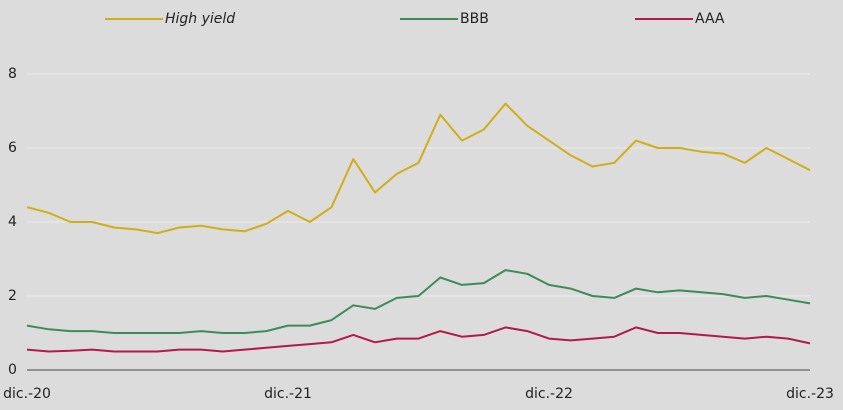 The width and height of the screenshot is (843, 410). Describe the element at coordinates (474, 19) in the screenshot. I see `legend-label: BBB` at that location.